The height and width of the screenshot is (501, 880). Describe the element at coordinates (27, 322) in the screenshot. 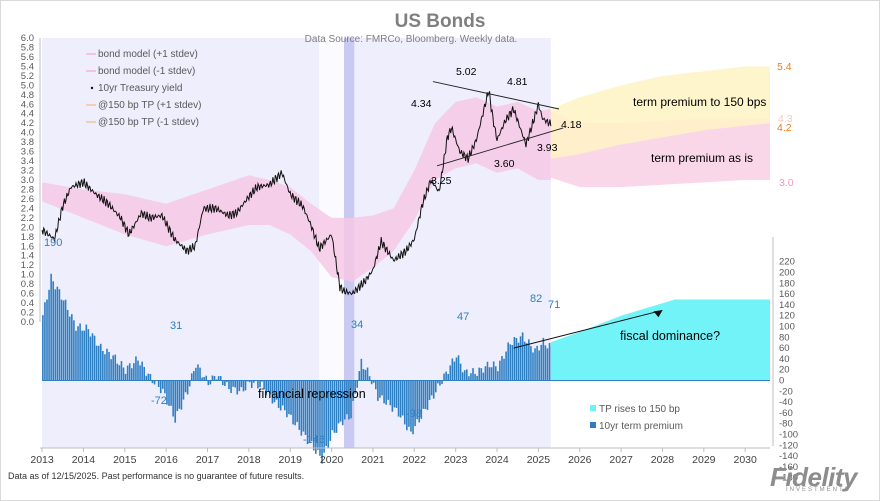

I see `left-axis-tick-label: 0.0` at that location.